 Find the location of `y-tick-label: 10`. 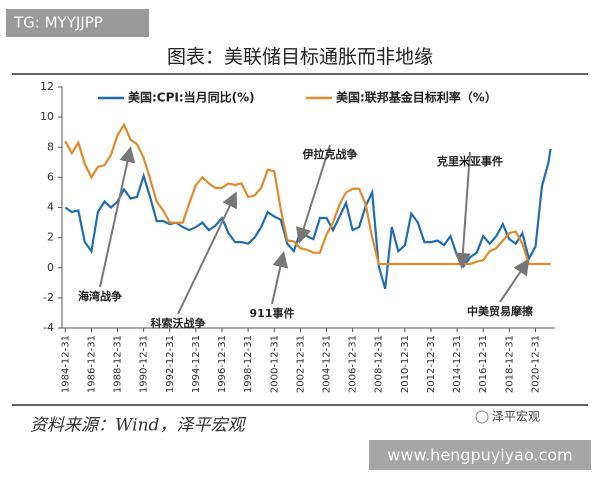

y-tick-label: 10 is located at coordinates (47, 116).